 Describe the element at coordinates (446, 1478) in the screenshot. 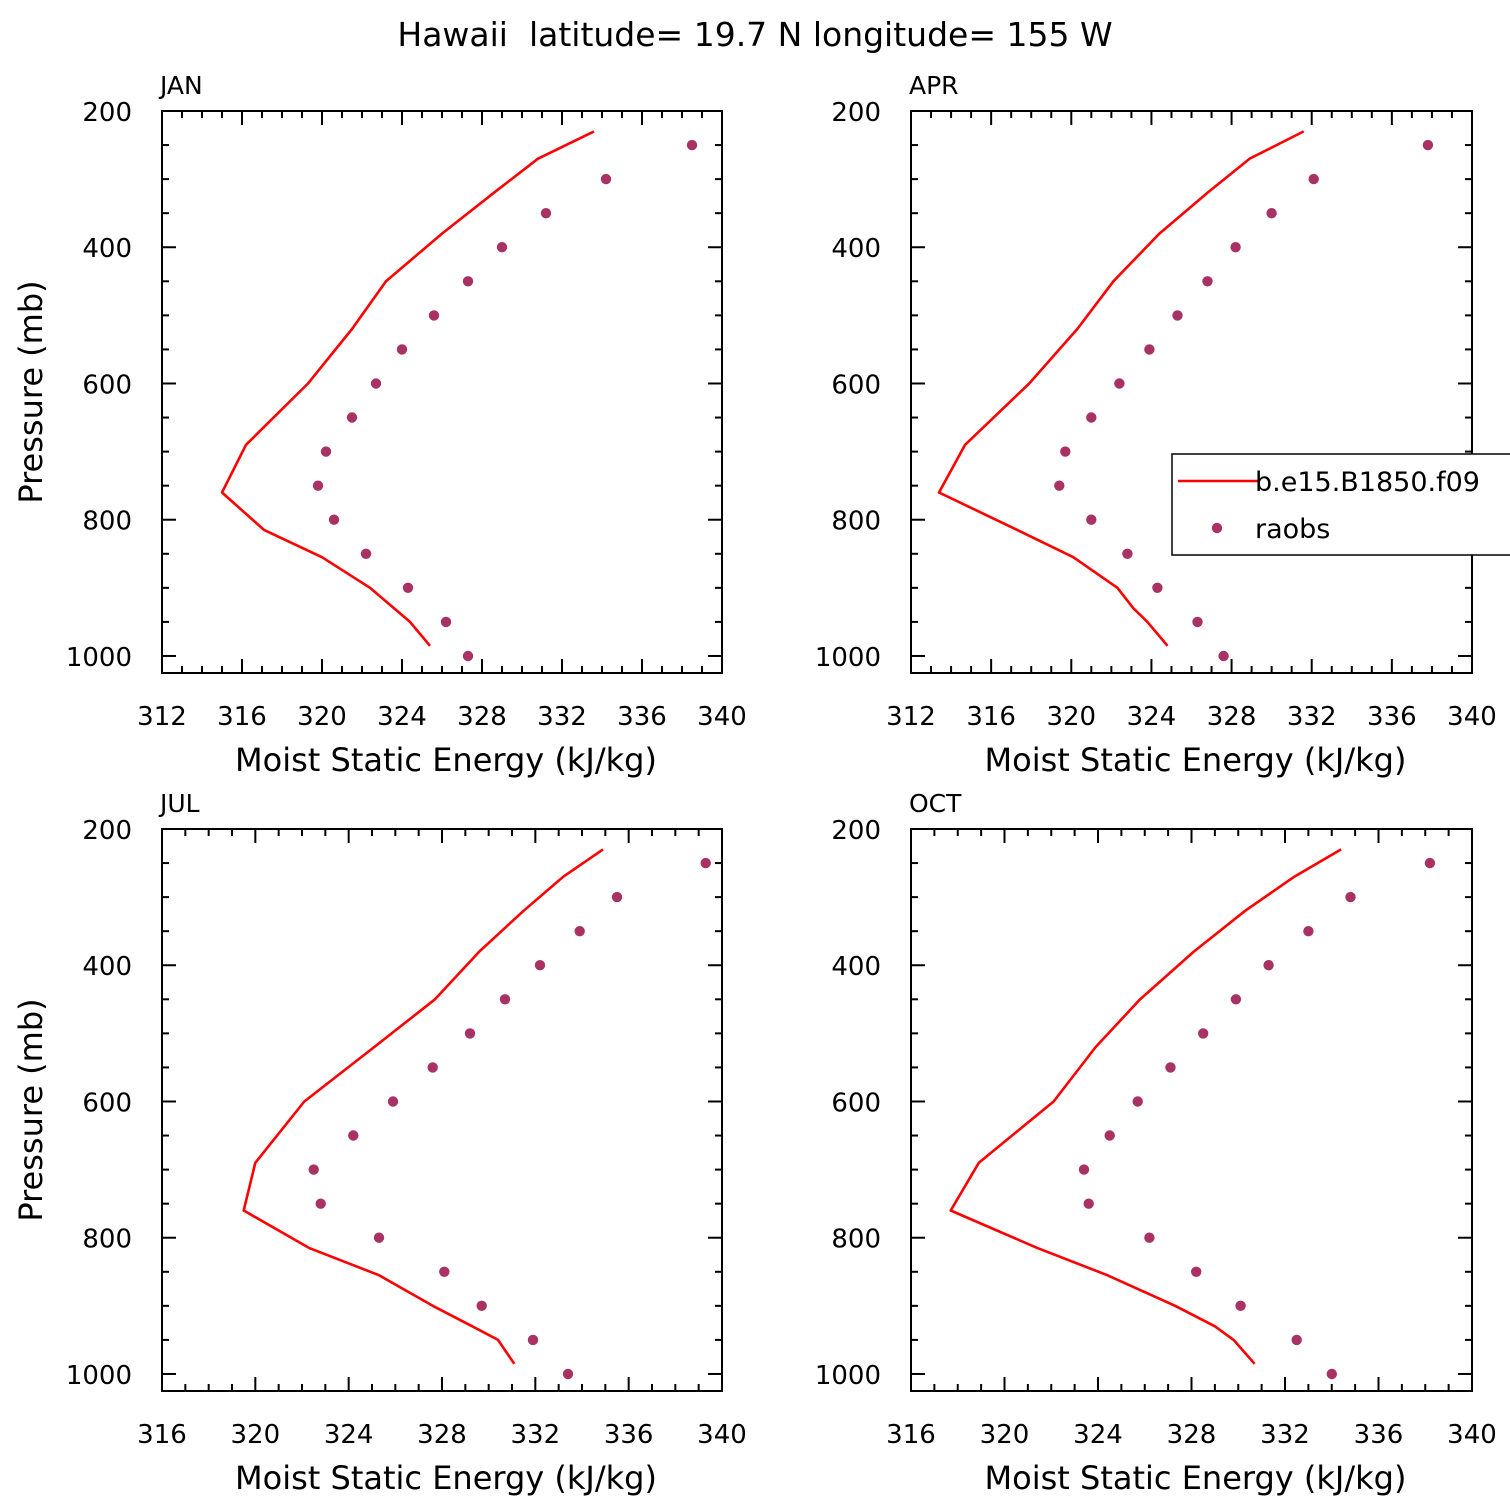

I see `x-axis-label: Moist Static Energy (kJ/kg)` at that location.